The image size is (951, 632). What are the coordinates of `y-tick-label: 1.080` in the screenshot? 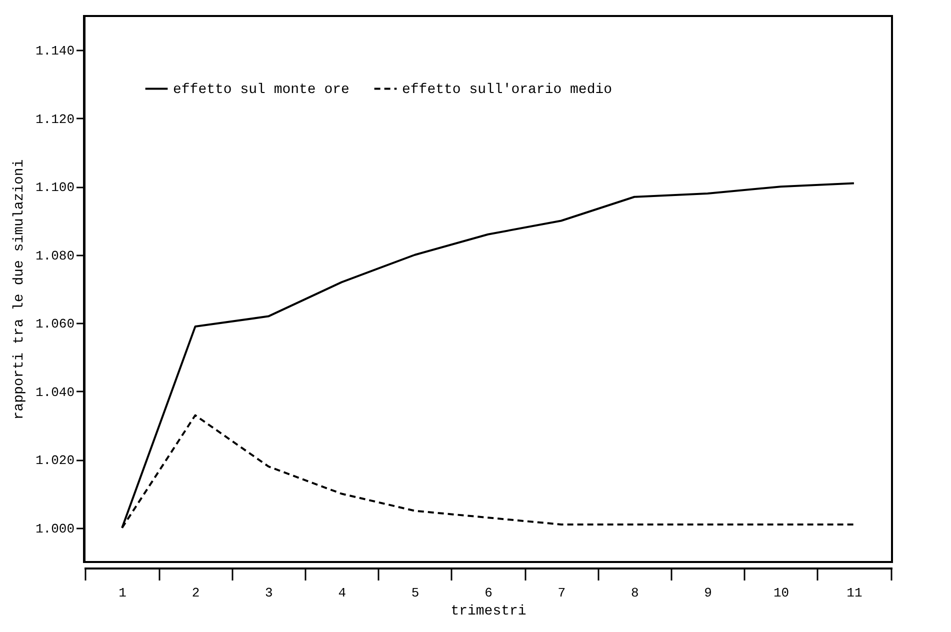 It's located at (54, 256).